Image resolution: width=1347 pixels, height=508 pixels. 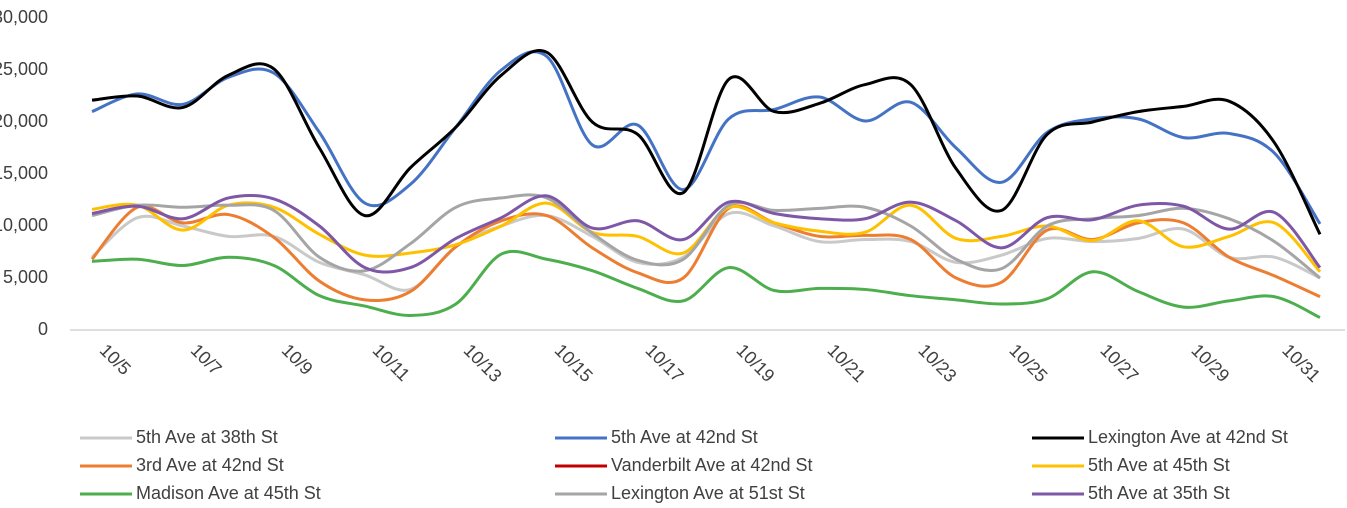 I want to click on legend-label: Lexington Ave at 42nd St, so click(x=1188, y=437).